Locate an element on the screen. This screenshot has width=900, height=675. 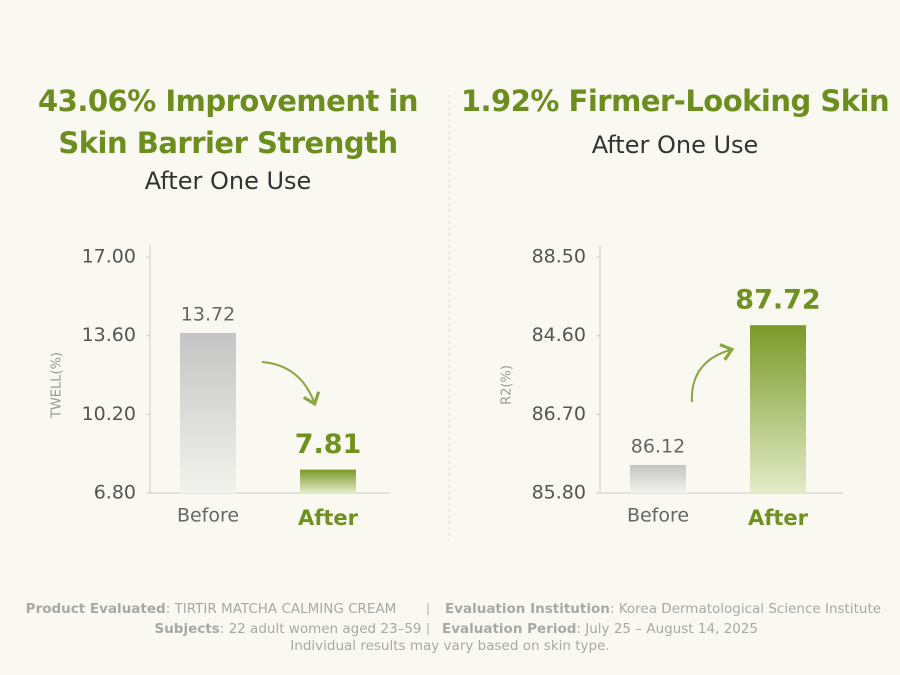
value-label: 13.72 is located at coordinates (208, 314).